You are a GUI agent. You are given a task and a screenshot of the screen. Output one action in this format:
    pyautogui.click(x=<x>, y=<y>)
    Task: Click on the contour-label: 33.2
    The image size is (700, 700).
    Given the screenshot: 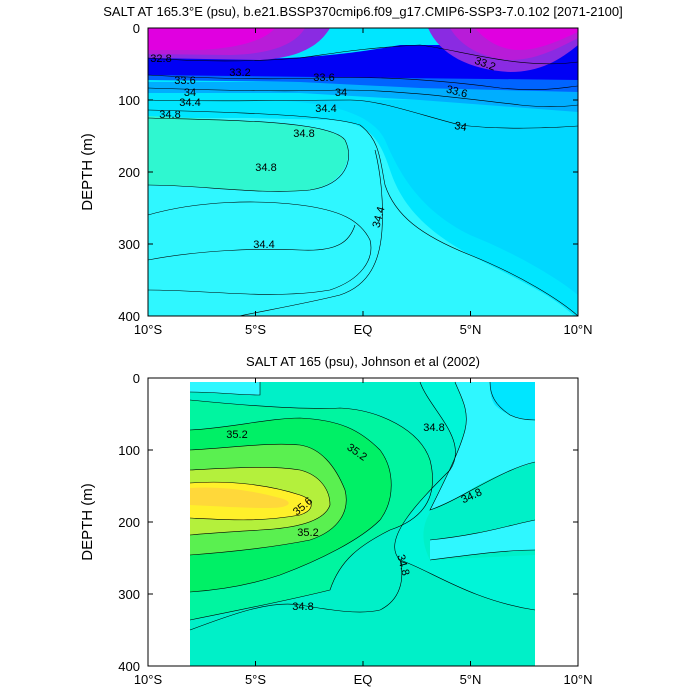 What is the action you would take?
    pyautogui.click(x=239, y=73)
    